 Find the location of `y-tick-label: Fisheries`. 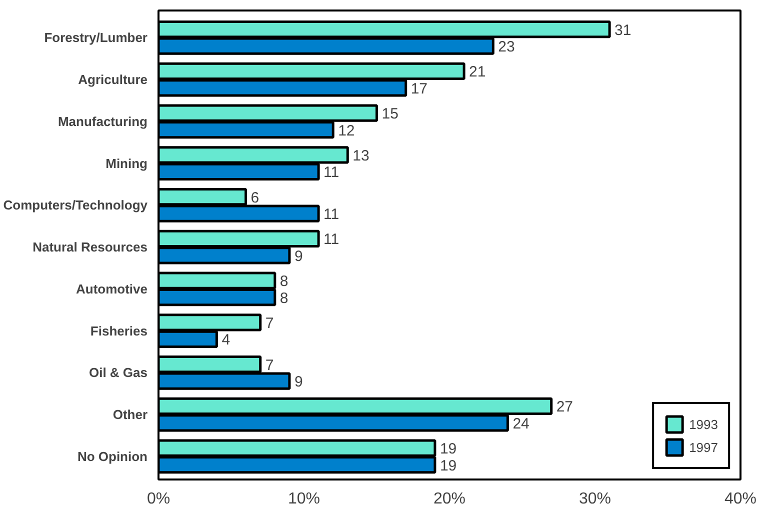

y-tick-label: Fisheries is located at coordinates (119, 330).